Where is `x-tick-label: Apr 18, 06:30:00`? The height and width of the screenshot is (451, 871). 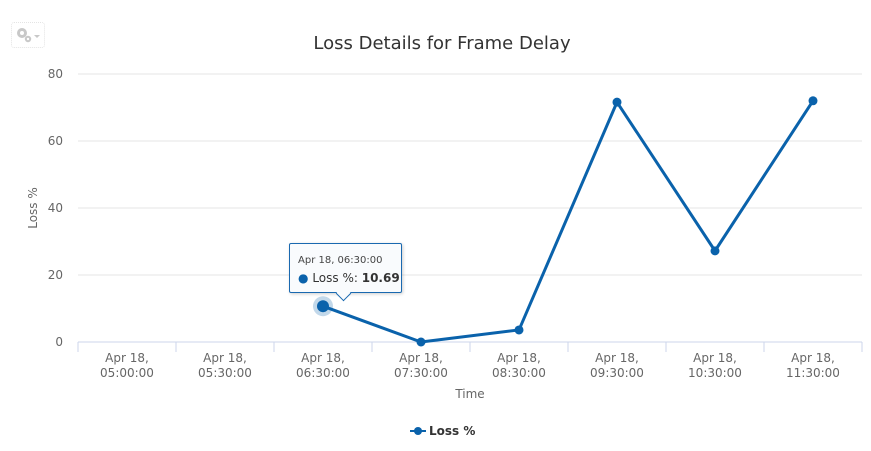
x-tick-label: Apr 18, 06:30:00 is located at coordinates (323, 365).